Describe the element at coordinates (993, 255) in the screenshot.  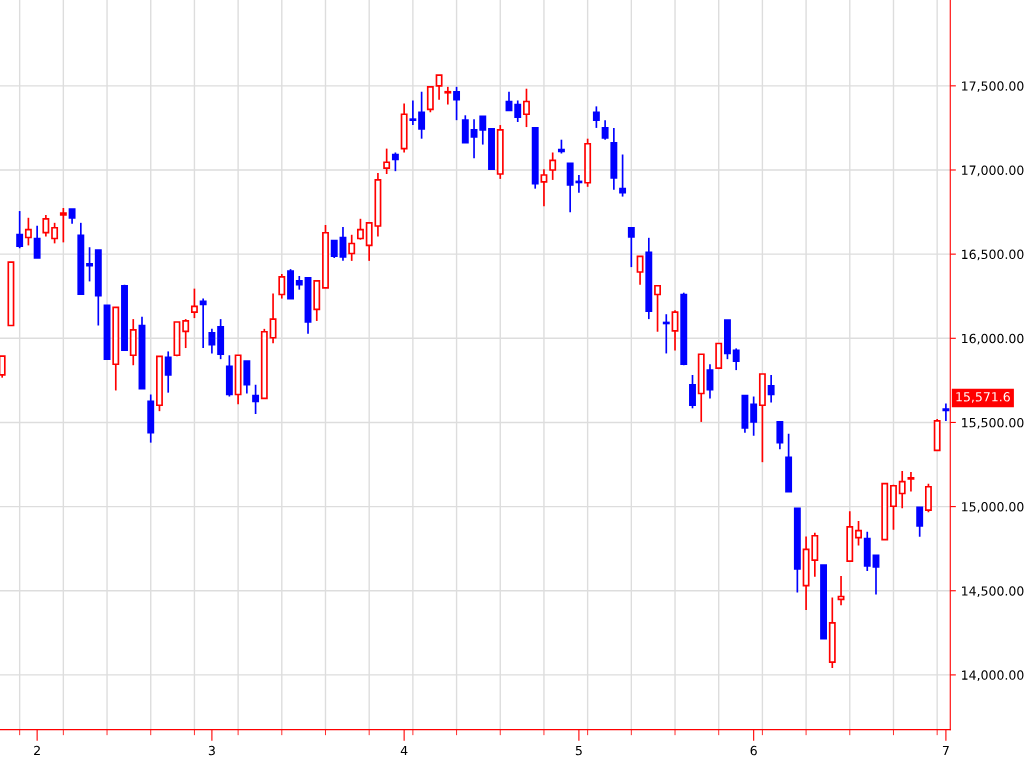
I see `y-tick-label: 16,500.00` at that location.